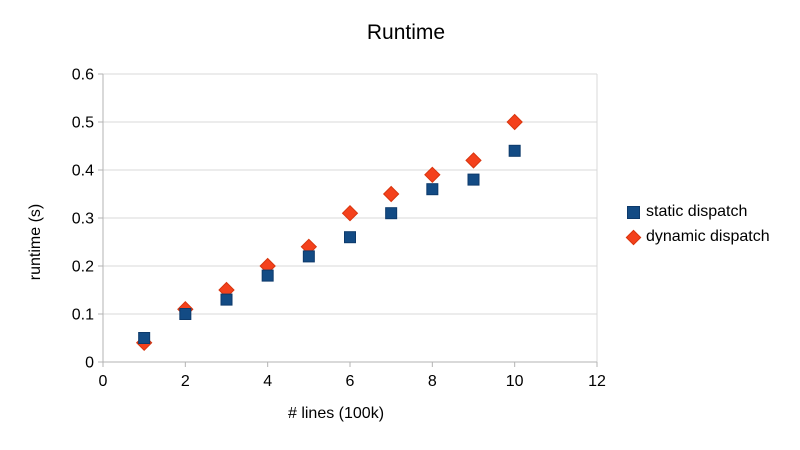 Image resolution: width=800 pixels, height=450 pixels. I want to click on point-static-dispatch-x9, so click(473, 179).